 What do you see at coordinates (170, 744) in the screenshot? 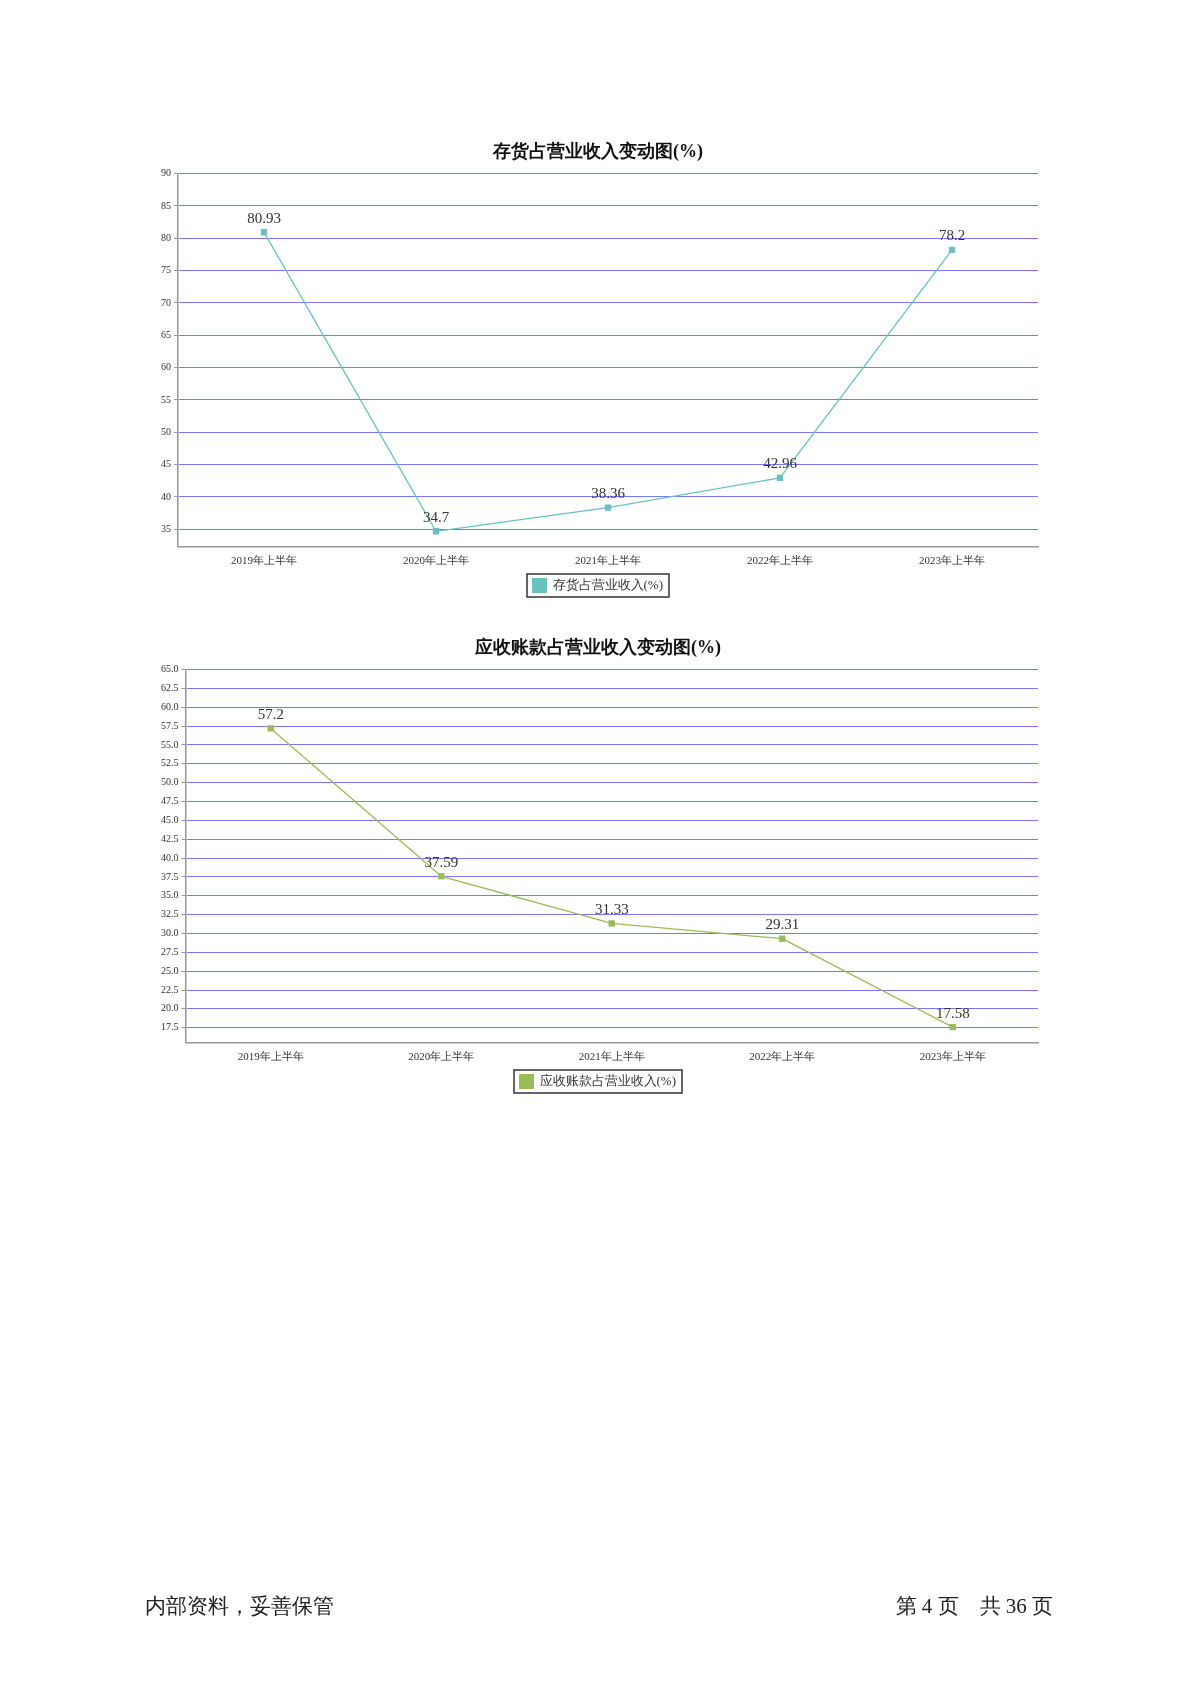
I see `y-tick-label: 55.0` at bounding box center [170, 744].